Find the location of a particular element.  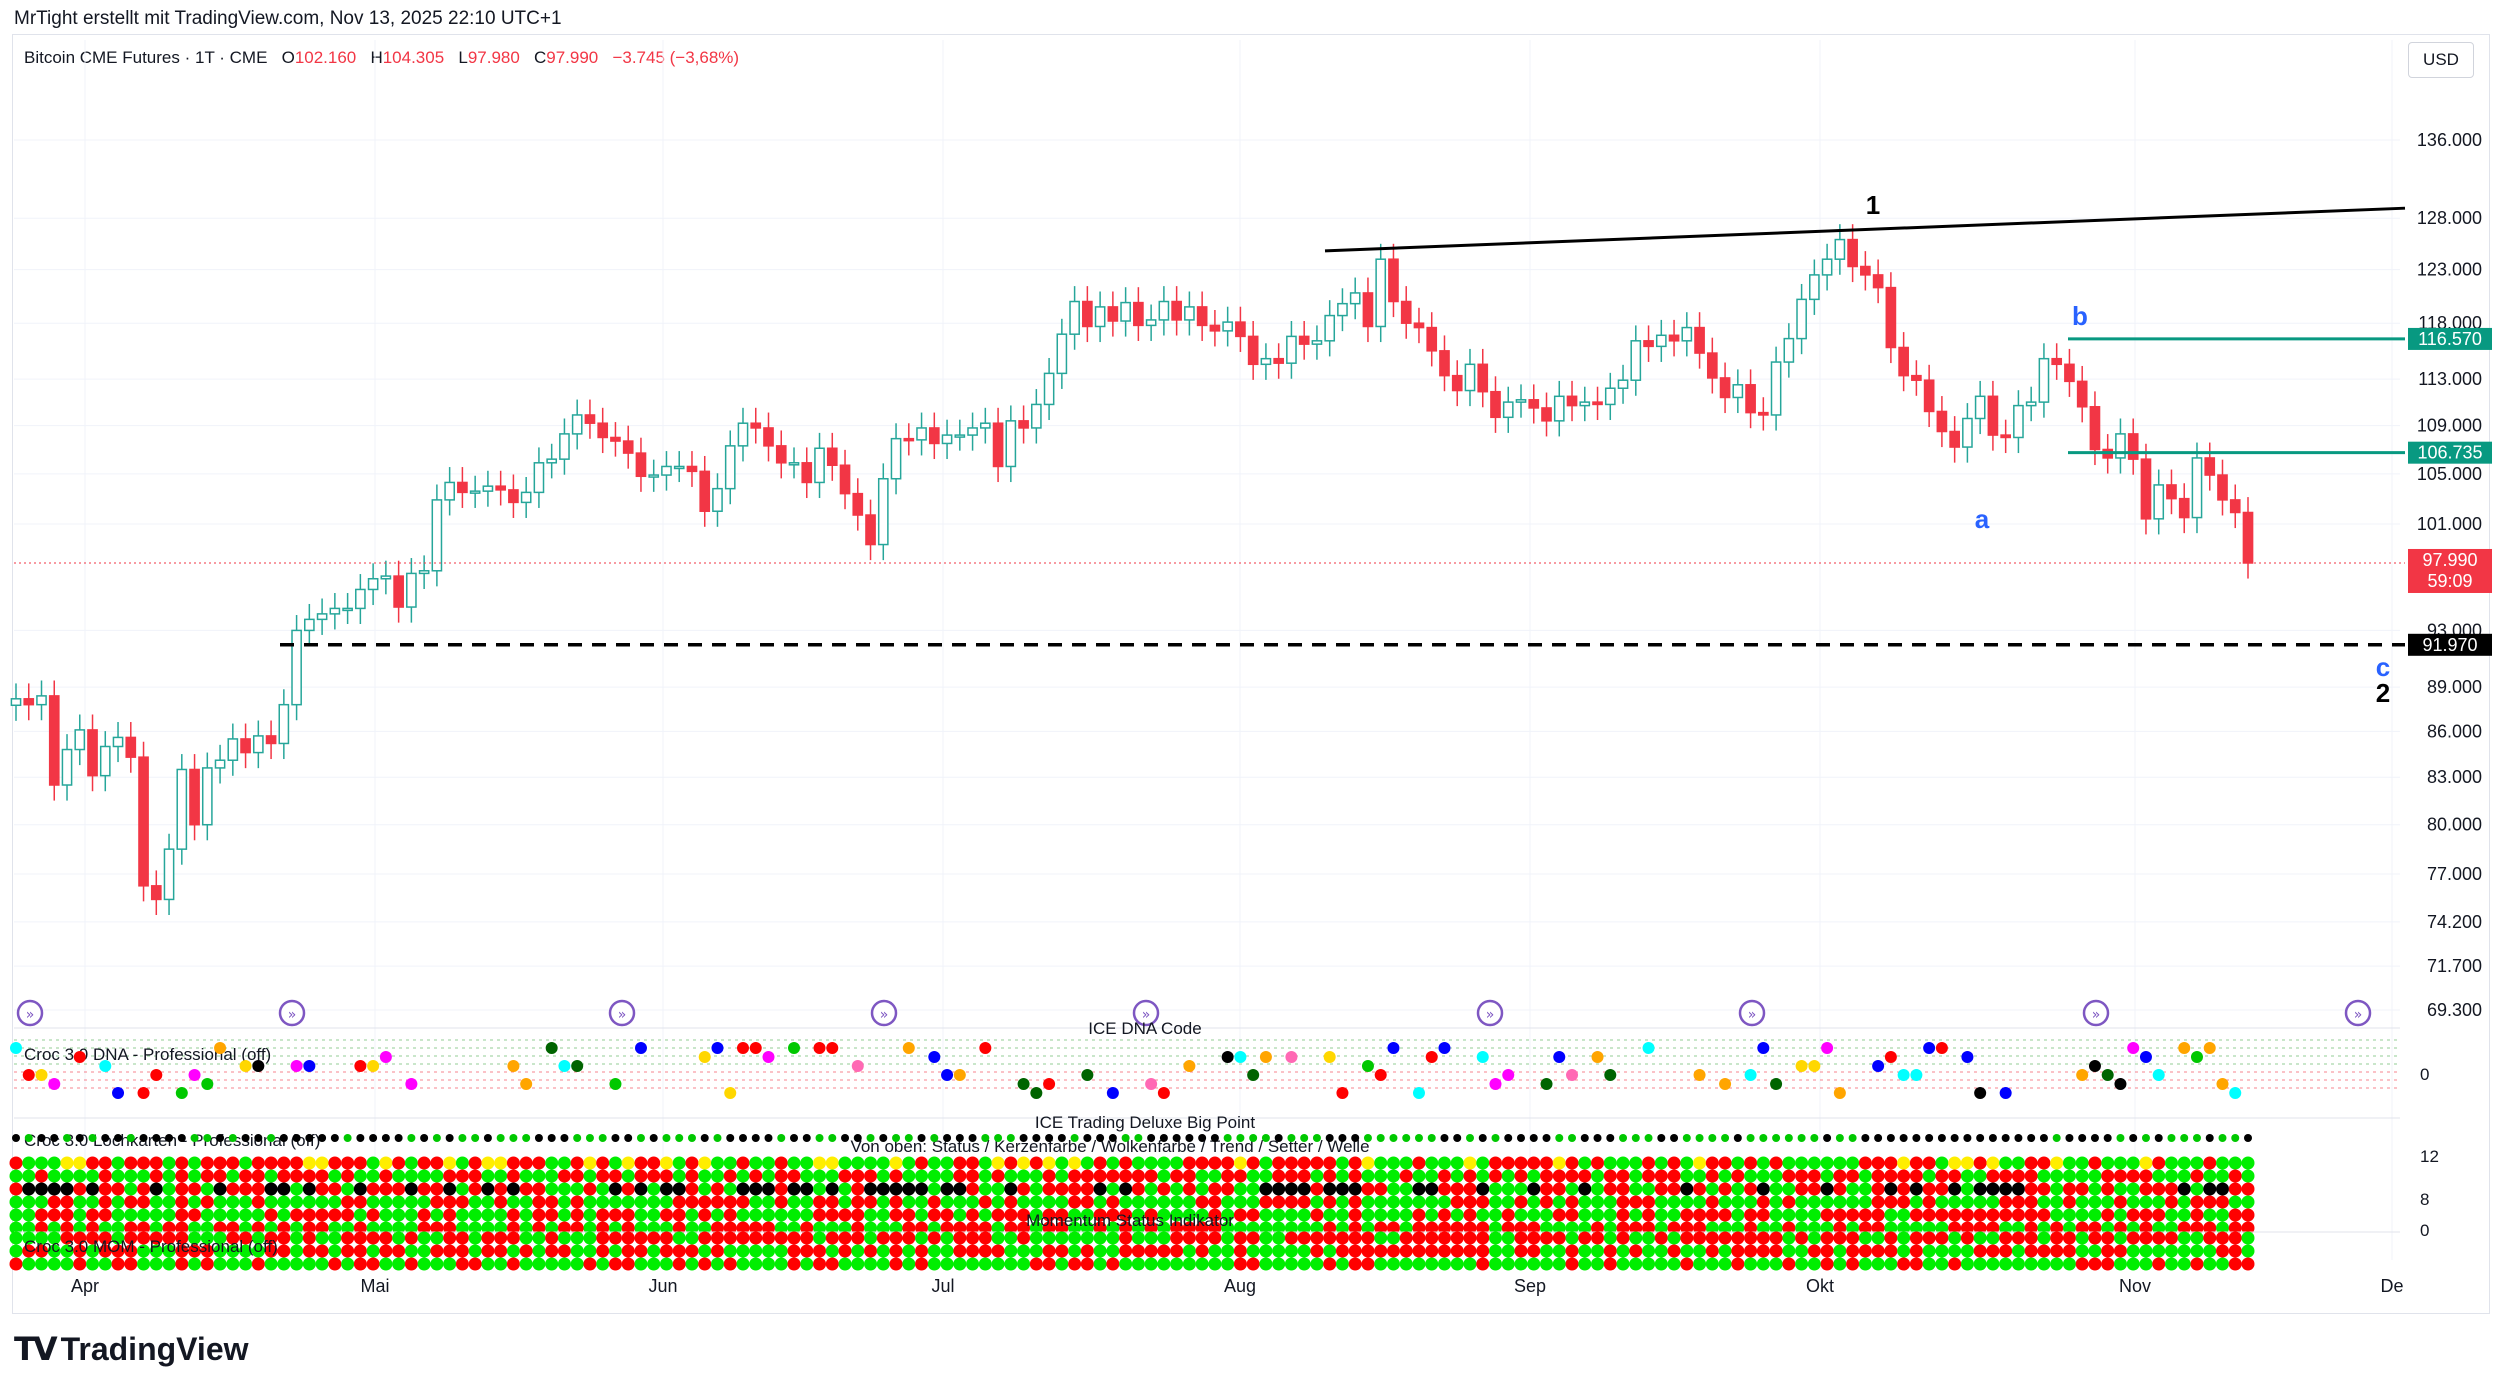

wave-label: a is located at coordinates (1982, 519).